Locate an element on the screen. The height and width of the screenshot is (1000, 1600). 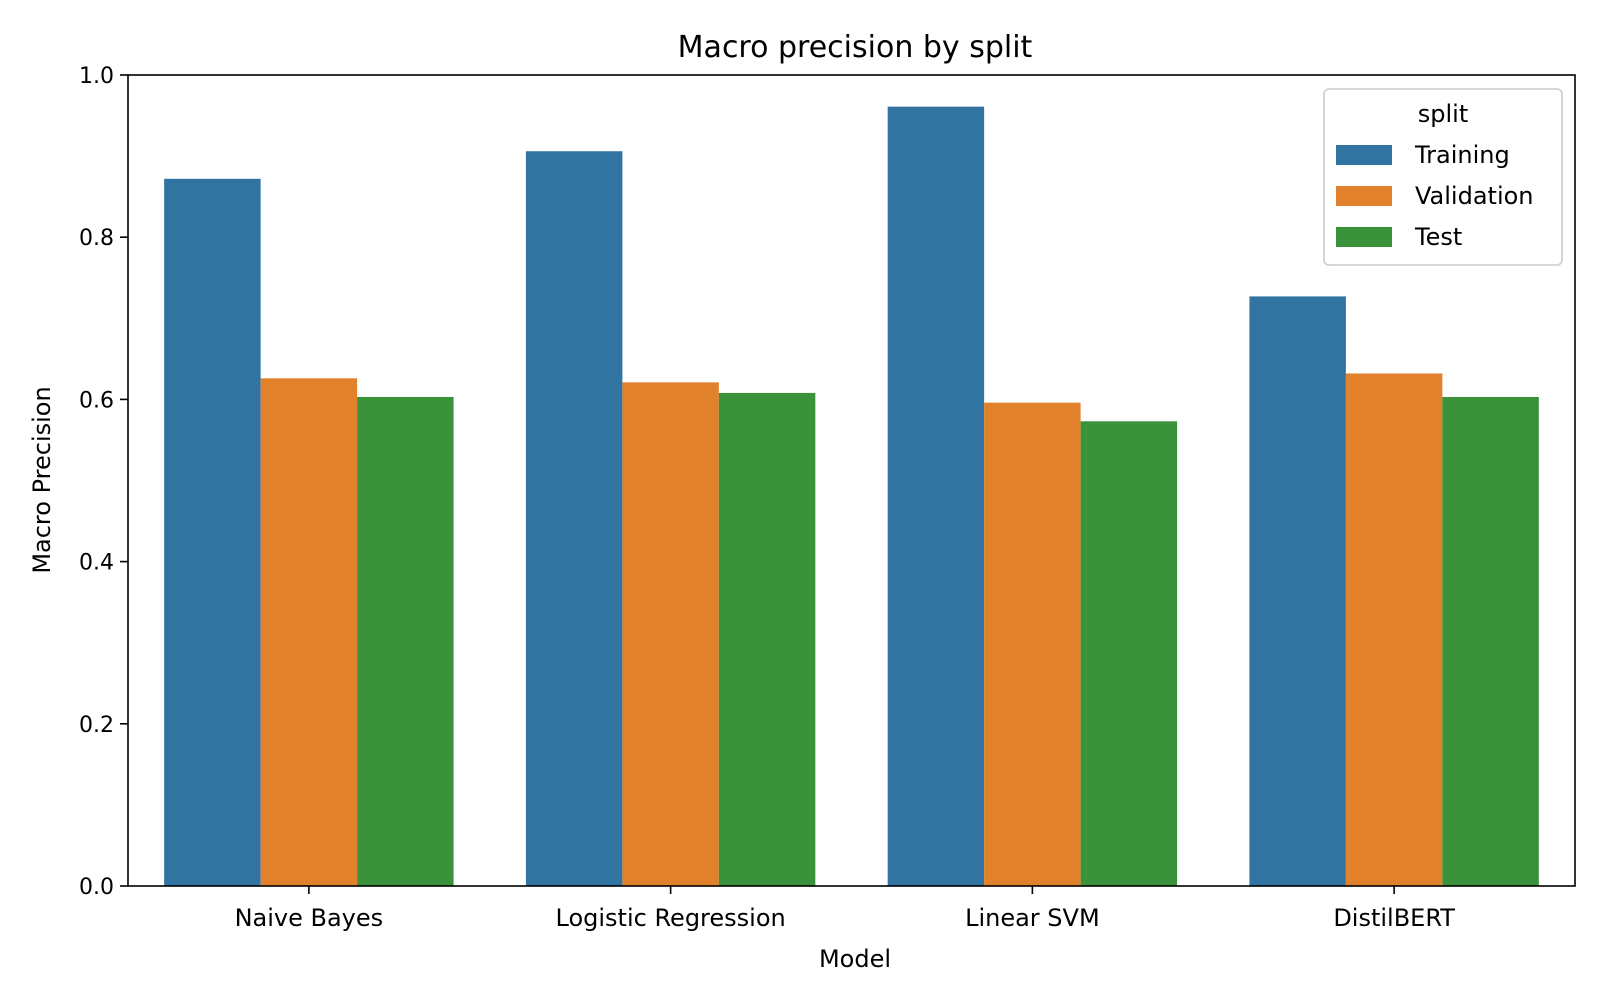
legend-box is located at coordinates (1443, 177).